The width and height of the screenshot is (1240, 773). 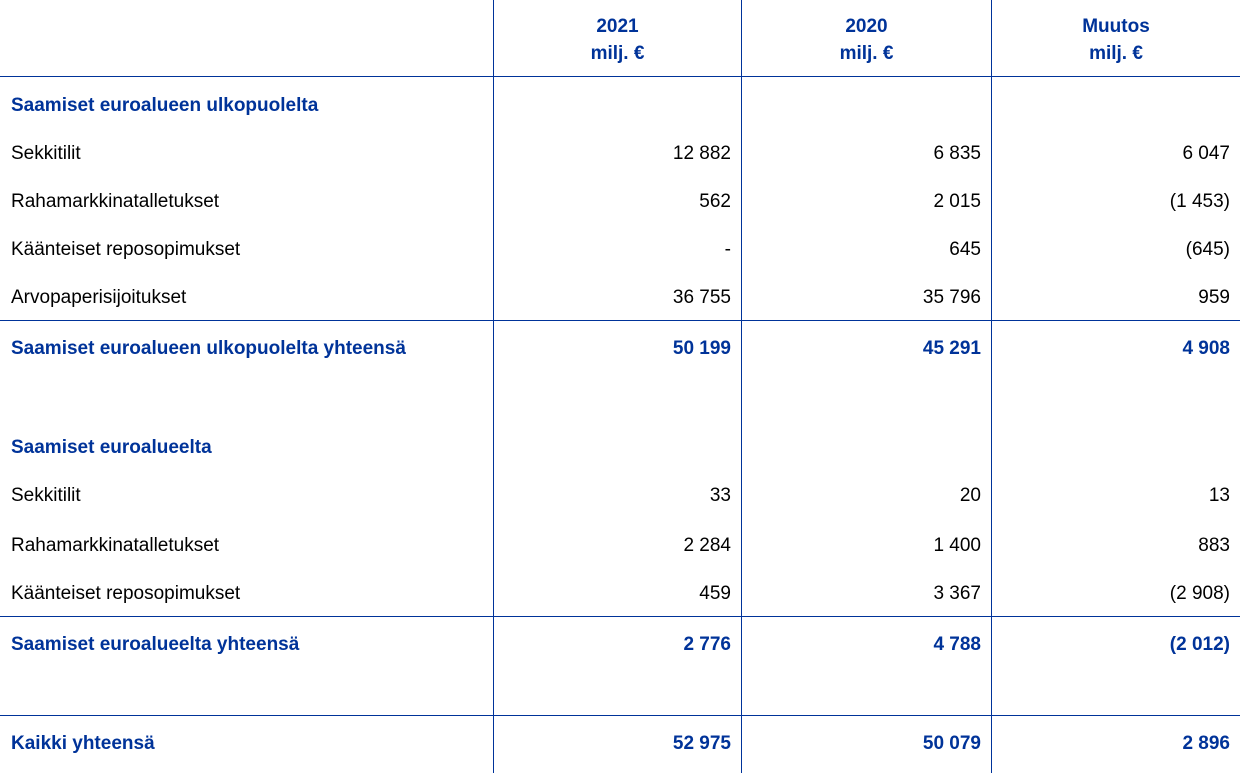 What do you see at coordinates (1206, 743) in the screenshot?
I see `grand-total-change: 2 896` at bounding box center [1206, 743].